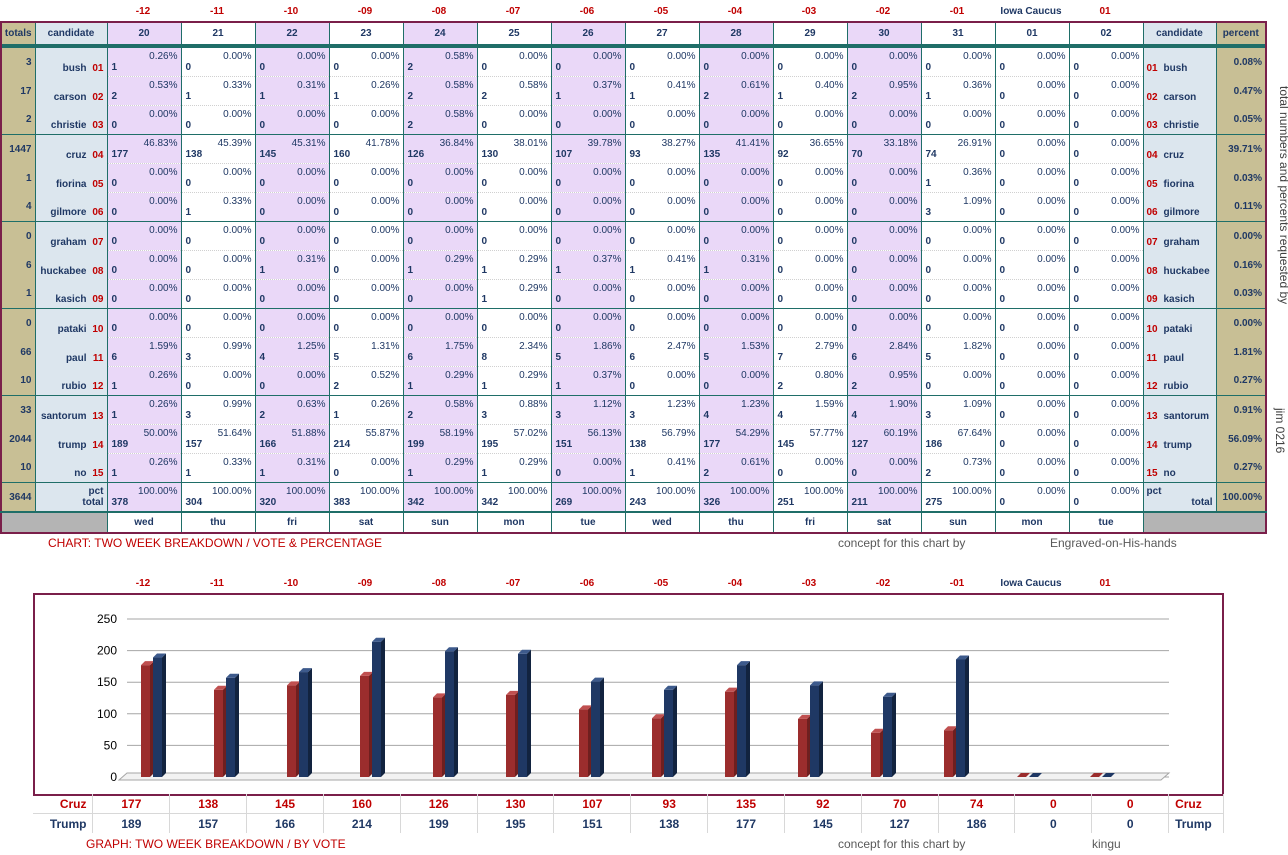 This screenshot has width=1288, height=855. What do you see at coordinates (514, 352) in the screenshot?
I see `day-cell: 2.34% 8` at bounding box center [514, 352].